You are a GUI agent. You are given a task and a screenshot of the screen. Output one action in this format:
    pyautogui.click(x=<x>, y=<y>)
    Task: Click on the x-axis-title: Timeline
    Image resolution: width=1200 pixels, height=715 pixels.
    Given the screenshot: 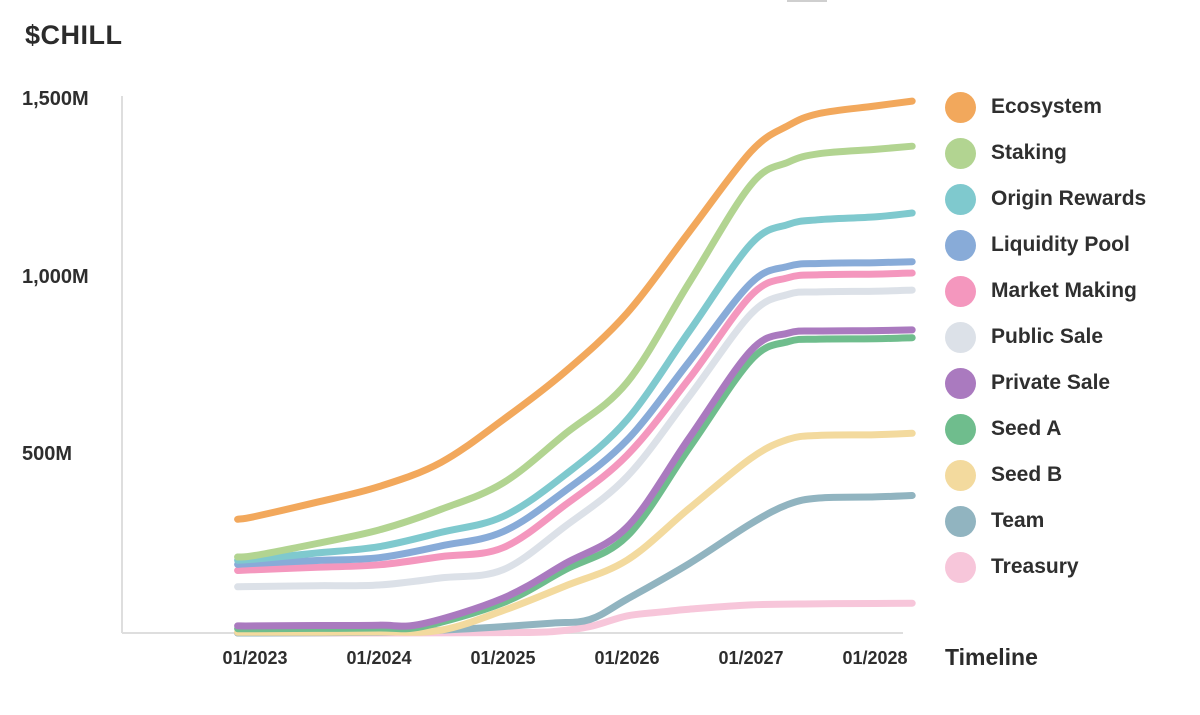 What is the action you would take?
    pyautogui.click(x=991, y=657)
    